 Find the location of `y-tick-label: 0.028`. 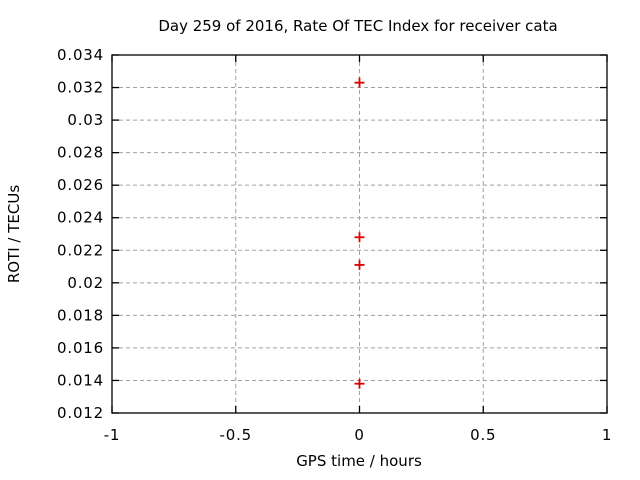

y-tick-label: 0.028 is located at coordinates (80, 153).